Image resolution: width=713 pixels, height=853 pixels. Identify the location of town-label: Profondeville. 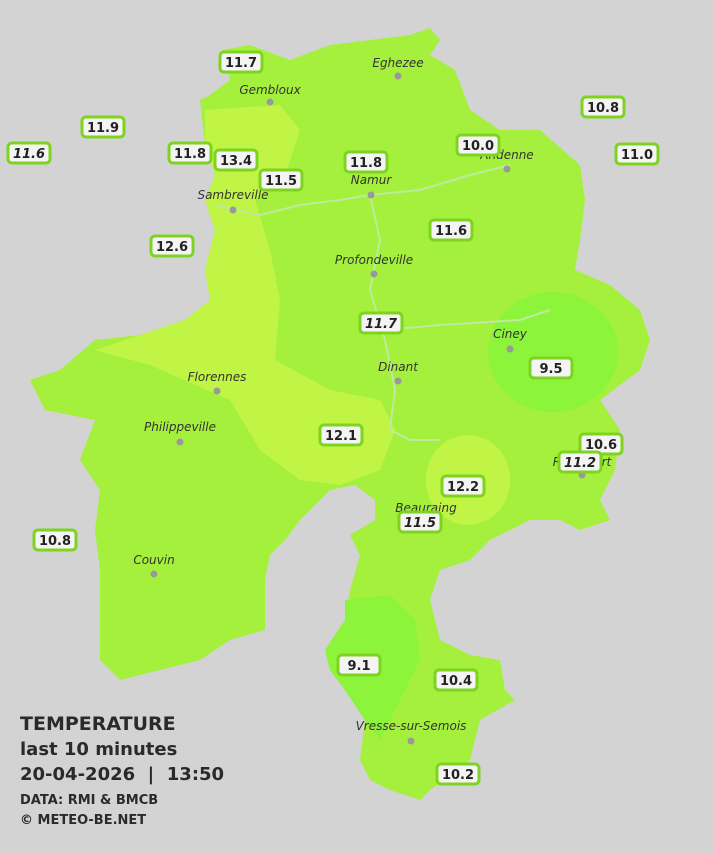
(374, 260).